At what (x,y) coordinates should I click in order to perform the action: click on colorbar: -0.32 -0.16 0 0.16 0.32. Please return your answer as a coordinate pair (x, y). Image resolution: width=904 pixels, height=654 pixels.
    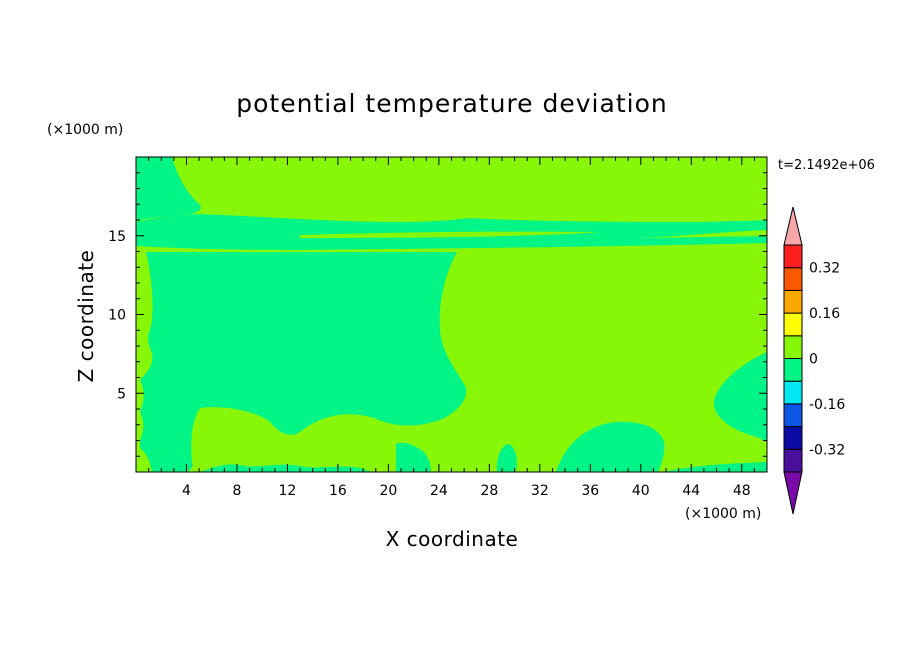
    Looking at the image, I should click on (814, 360).